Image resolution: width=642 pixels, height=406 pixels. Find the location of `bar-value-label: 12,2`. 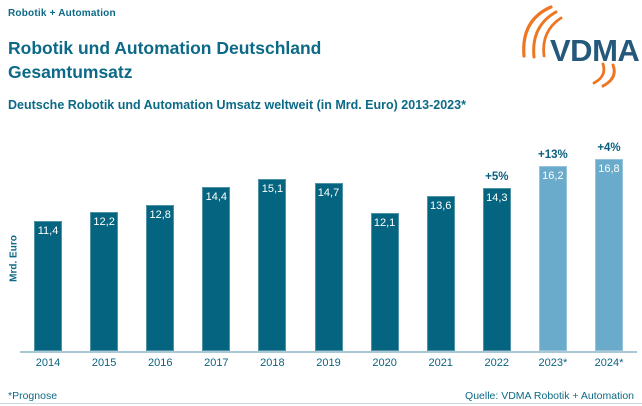

bar-value-label: 12,2 is located at coordinates (104, 222).